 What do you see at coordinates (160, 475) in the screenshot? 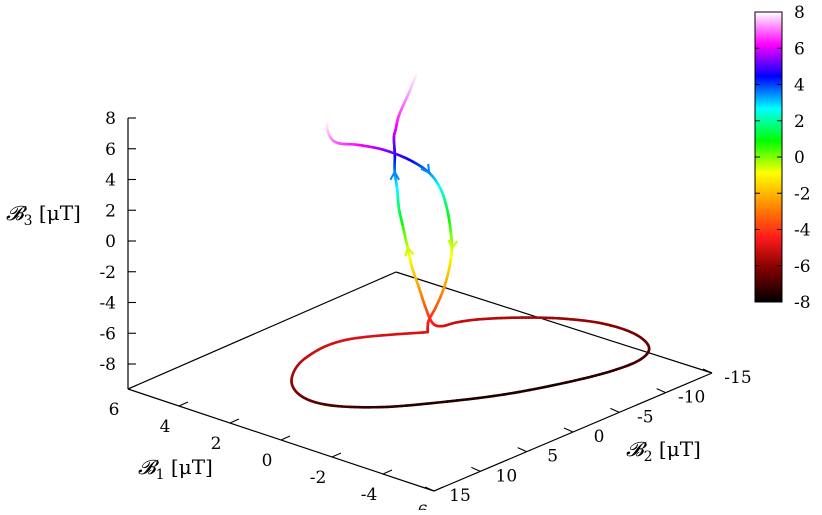
I see `b1-sub: 1` at bounding box center [160, 475].